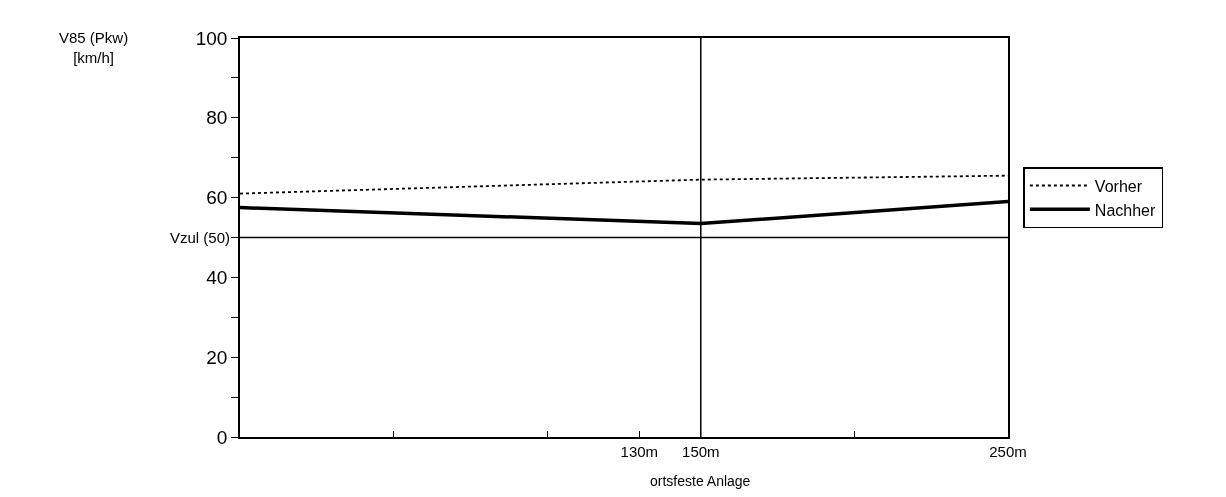 The height and width of the screenshot is (497, 1226). Describe the element at coordinates (217, 357) in the screenshot. I see `y-tick-label: 20` at that location.